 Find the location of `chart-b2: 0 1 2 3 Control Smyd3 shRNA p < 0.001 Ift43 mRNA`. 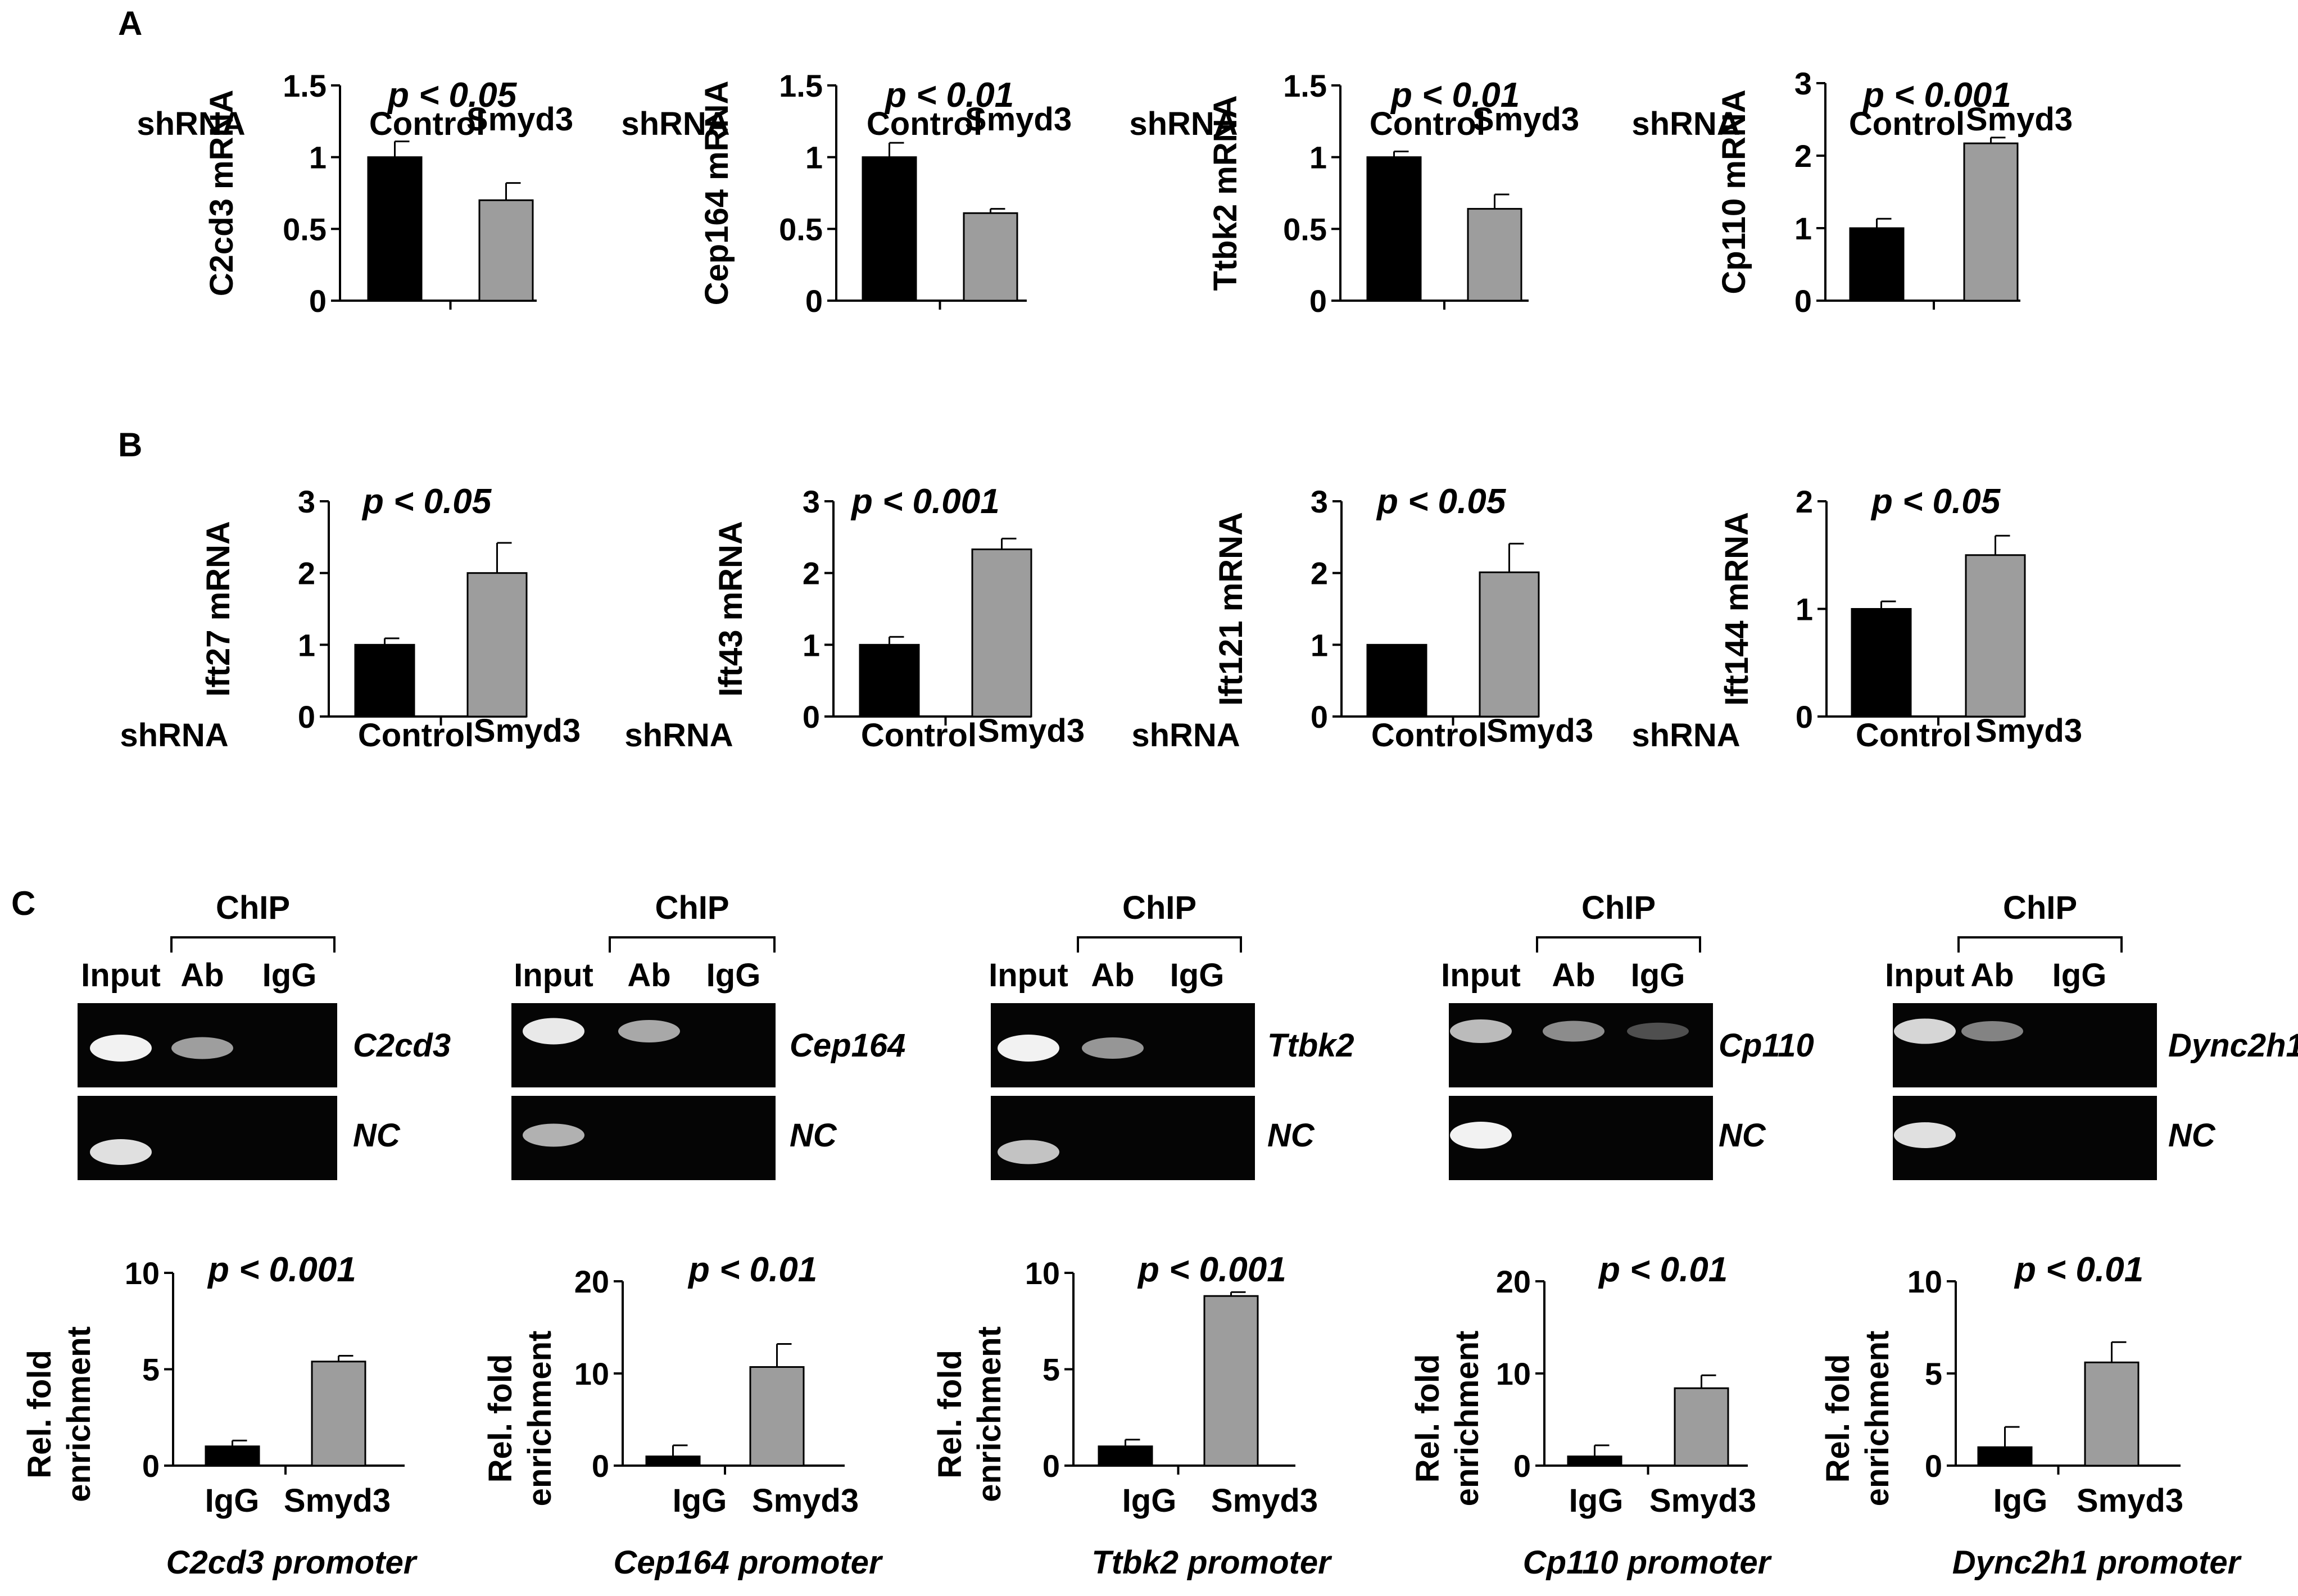

chart-b2: 0 1 2 3 Control Smyd3 shRNA p < 0.001 Ift43 mRNA is located at coordinates (854, 618).